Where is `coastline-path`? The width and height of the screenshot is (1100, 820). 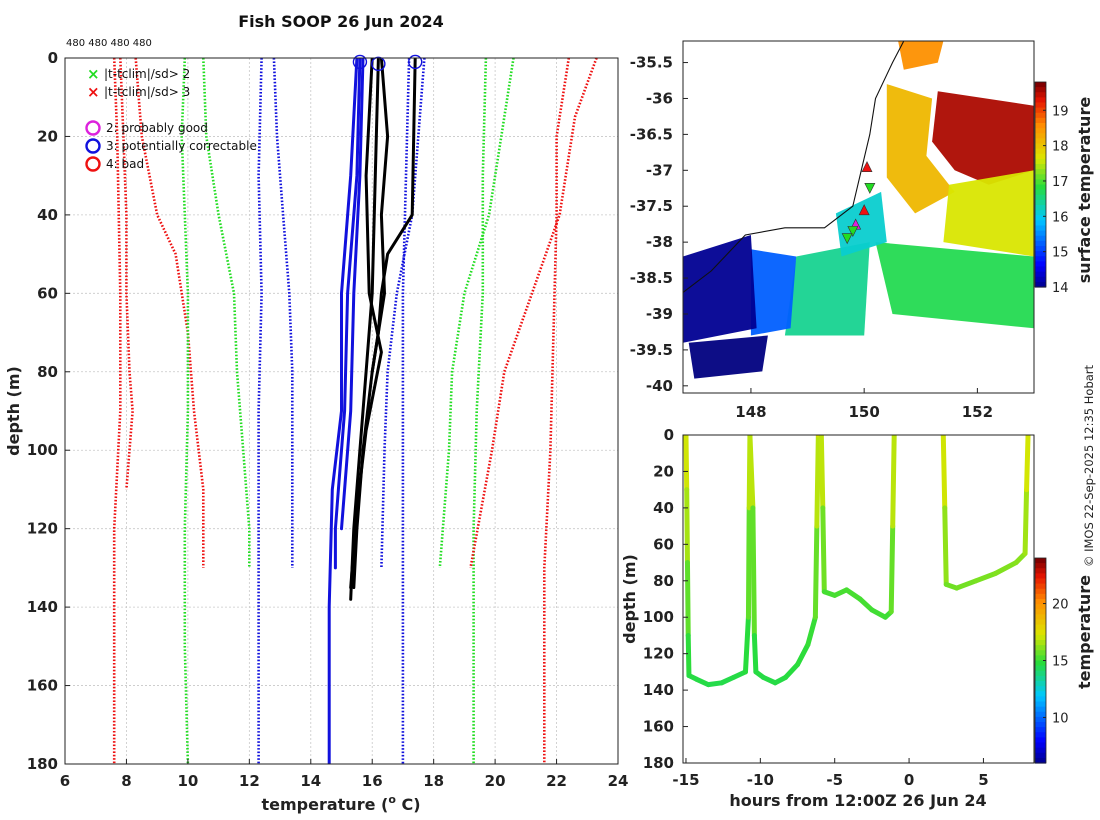
coastline-path is located at coordinates (794, 167).